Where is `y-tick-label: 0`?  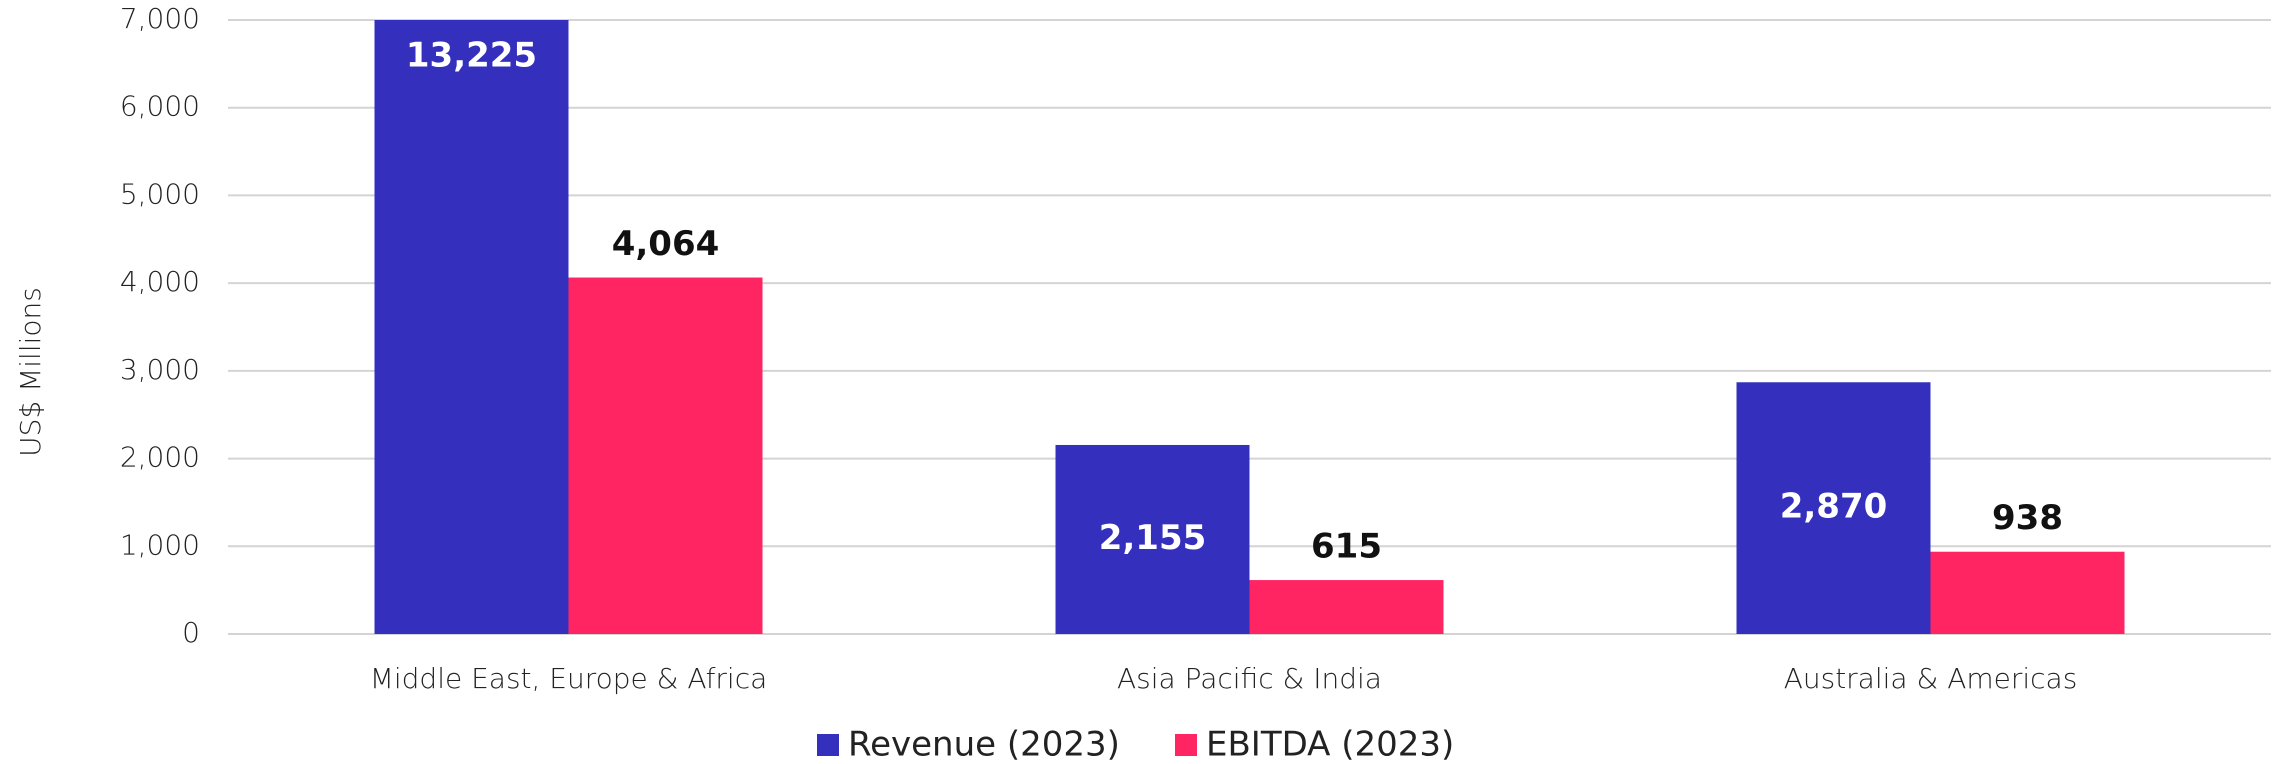
y-tick-label: 0 is located at coordinates (191, 632).